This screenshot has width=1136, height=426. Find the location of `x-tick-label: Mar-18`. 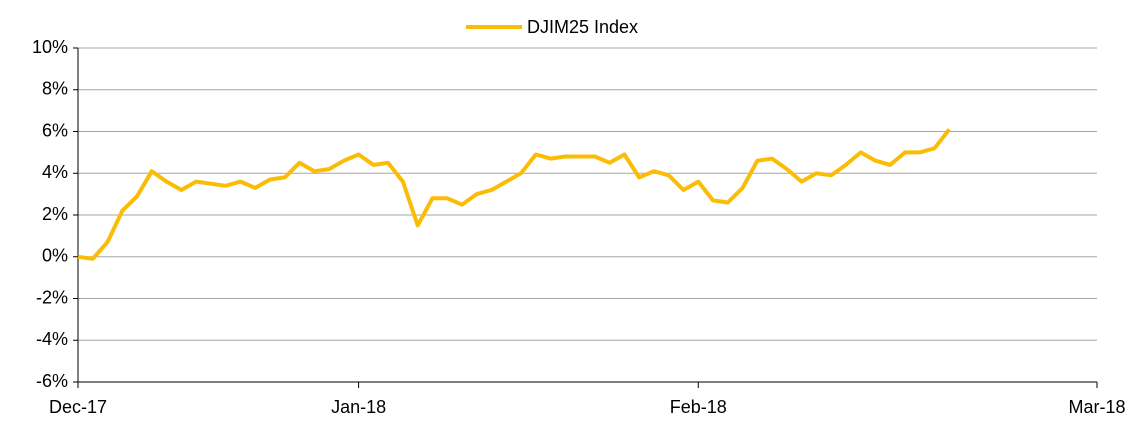

x-tick-label: Mar-18 is located at coordinates (1096, 407).